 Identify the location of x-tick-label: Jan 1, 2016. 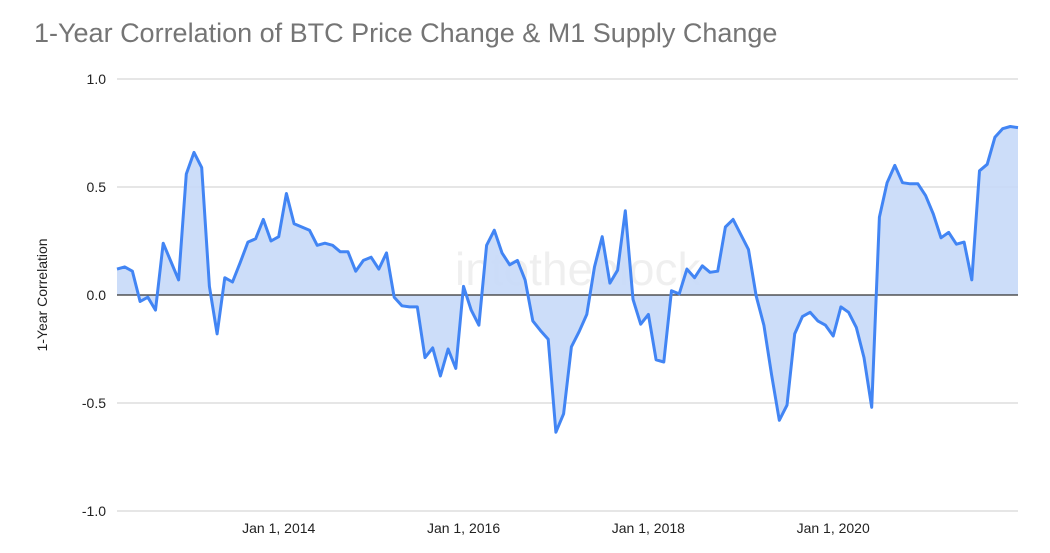
(463, 528).